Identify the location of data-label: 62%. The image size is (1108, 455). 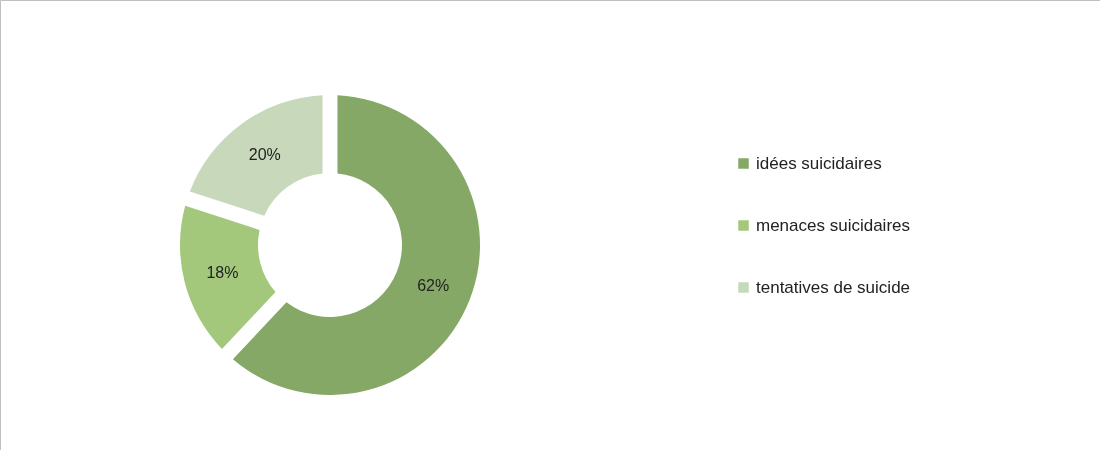
(433, 285).